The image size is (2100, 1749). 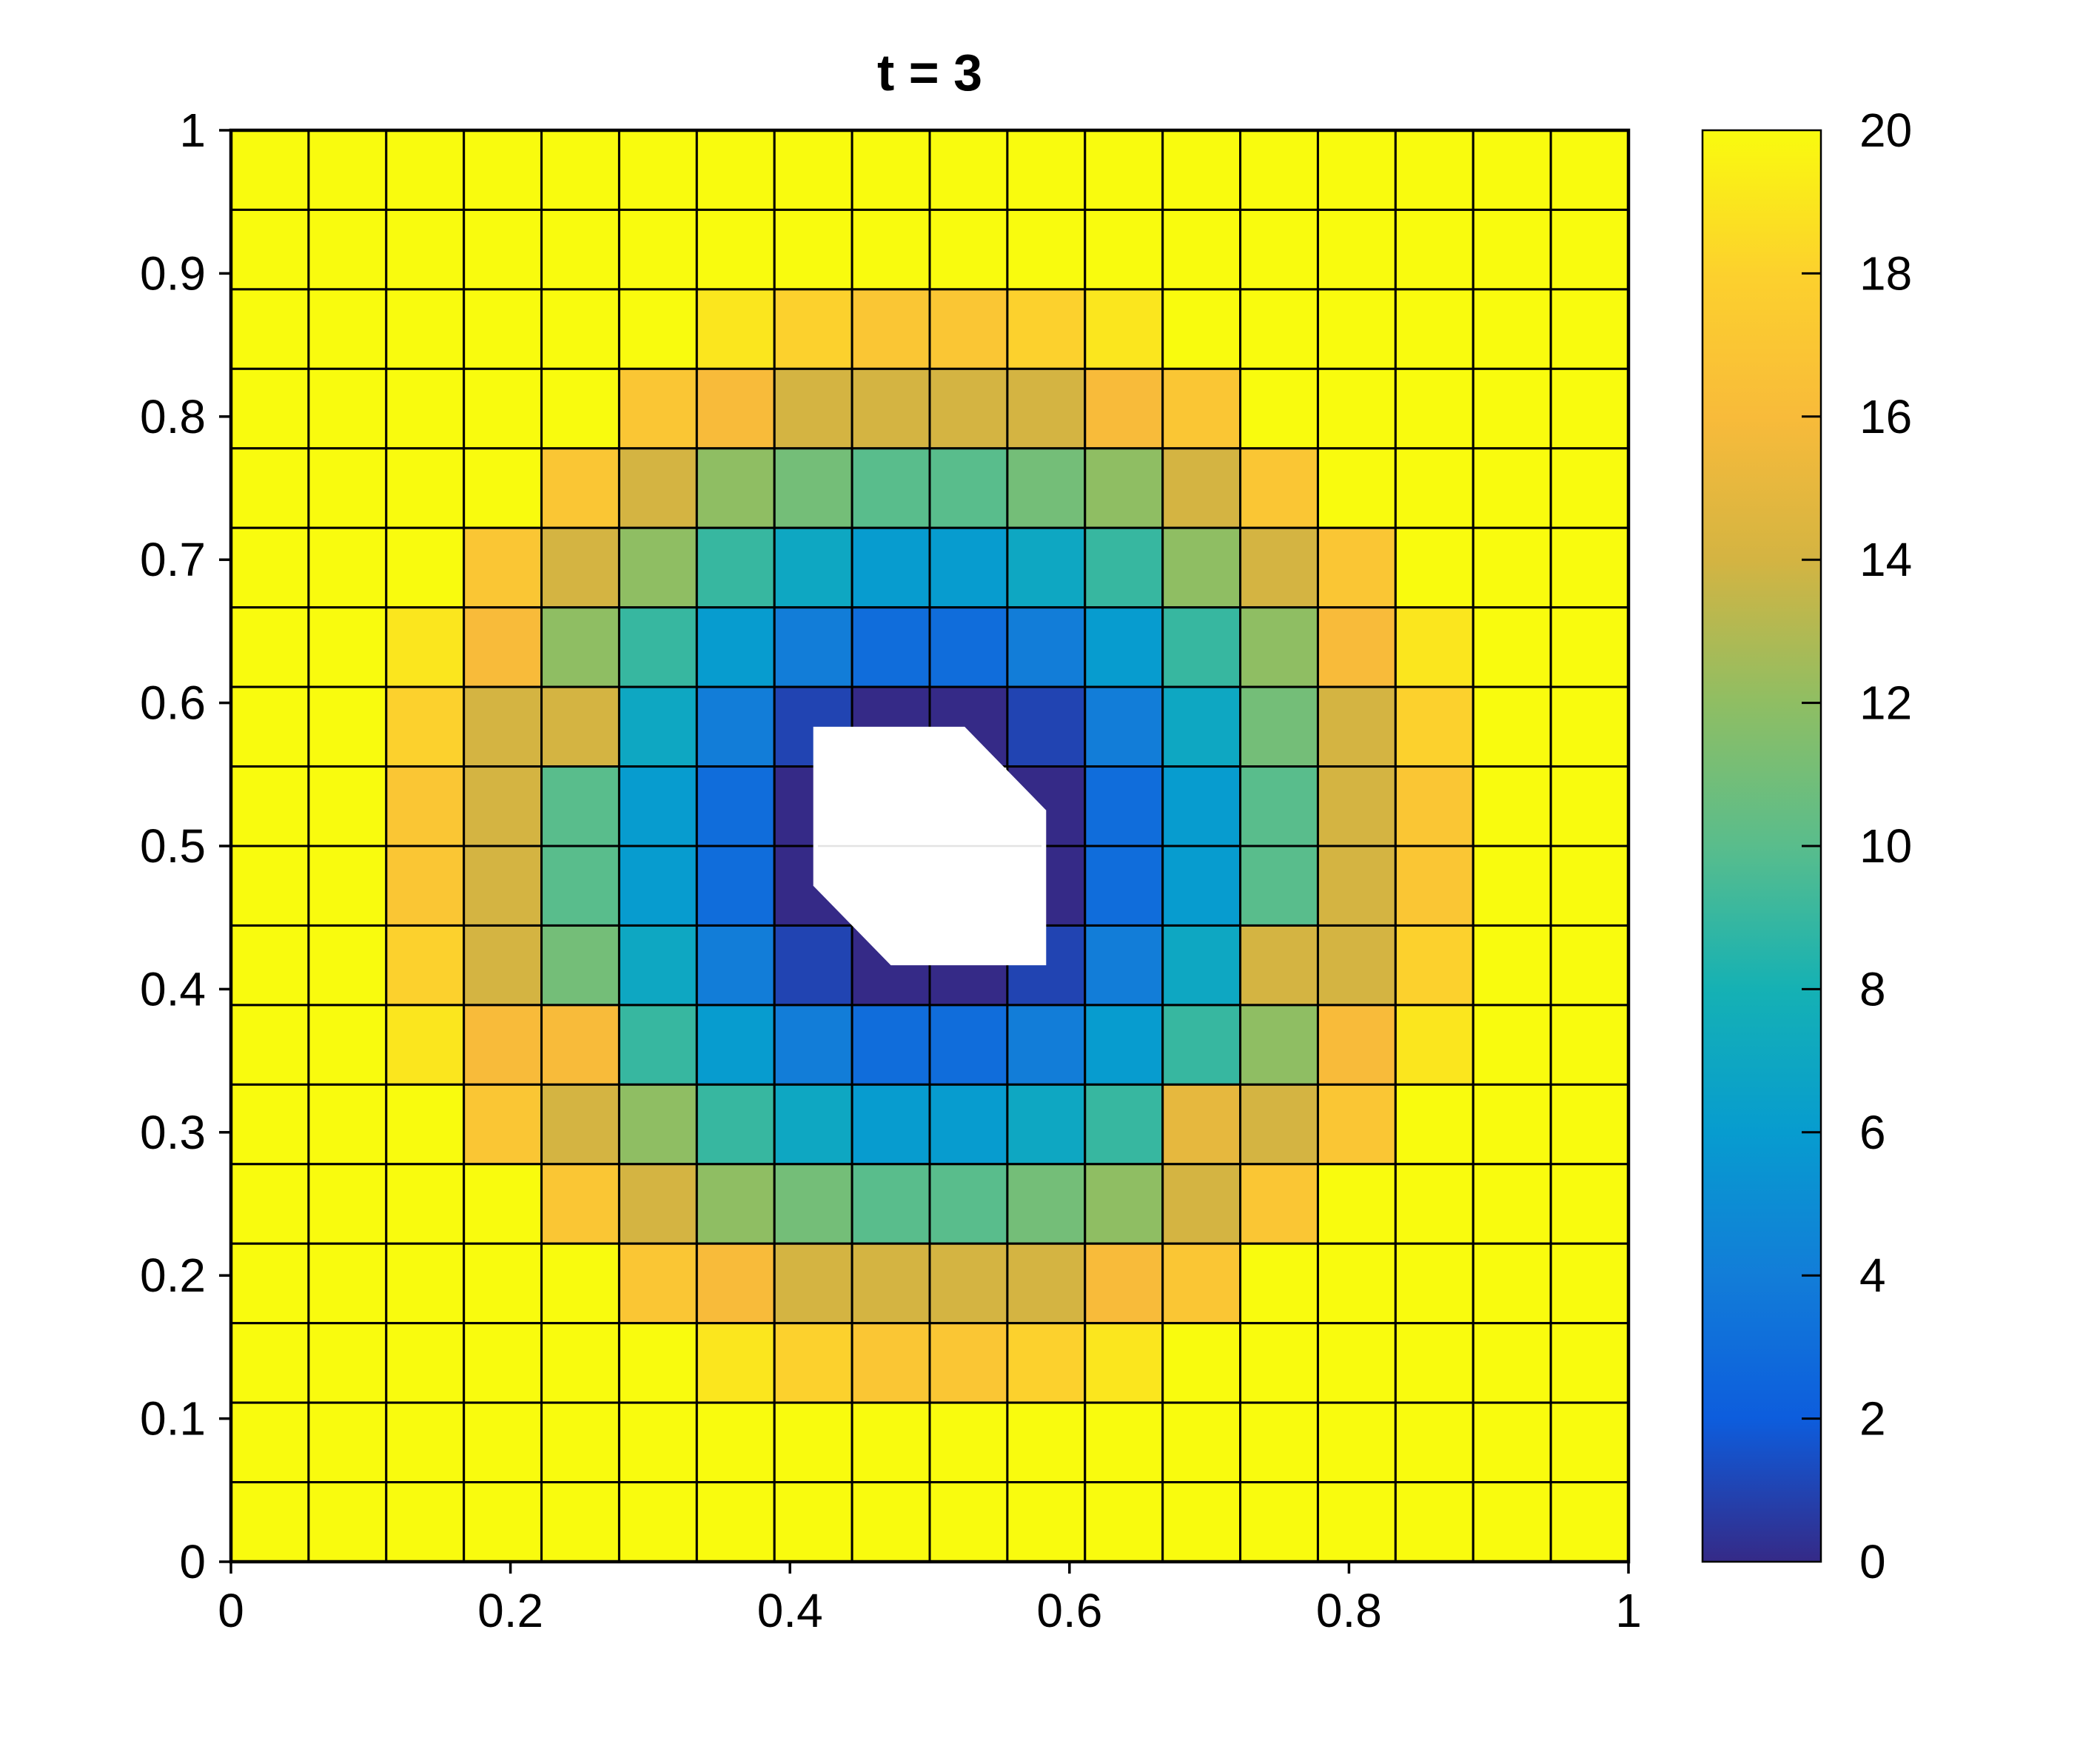 What do you see at coordinates (173, 846) in the screenshot?
I see `y-tick-label: 0.5` at bounding box center [173, 846].